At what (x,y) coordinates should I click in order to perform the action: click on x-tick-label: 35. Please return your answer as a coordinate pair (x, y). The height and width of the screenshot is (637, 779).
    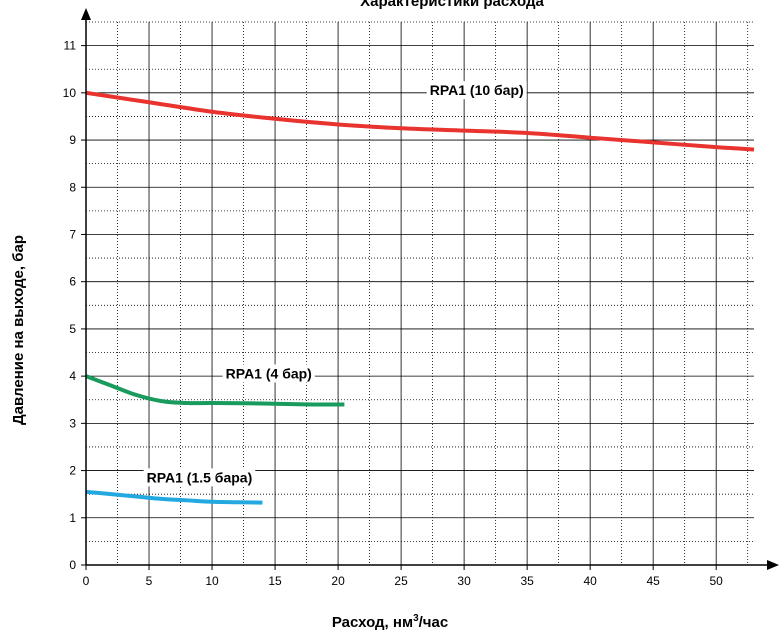
    Looking at the image, I should click on (527, 581).